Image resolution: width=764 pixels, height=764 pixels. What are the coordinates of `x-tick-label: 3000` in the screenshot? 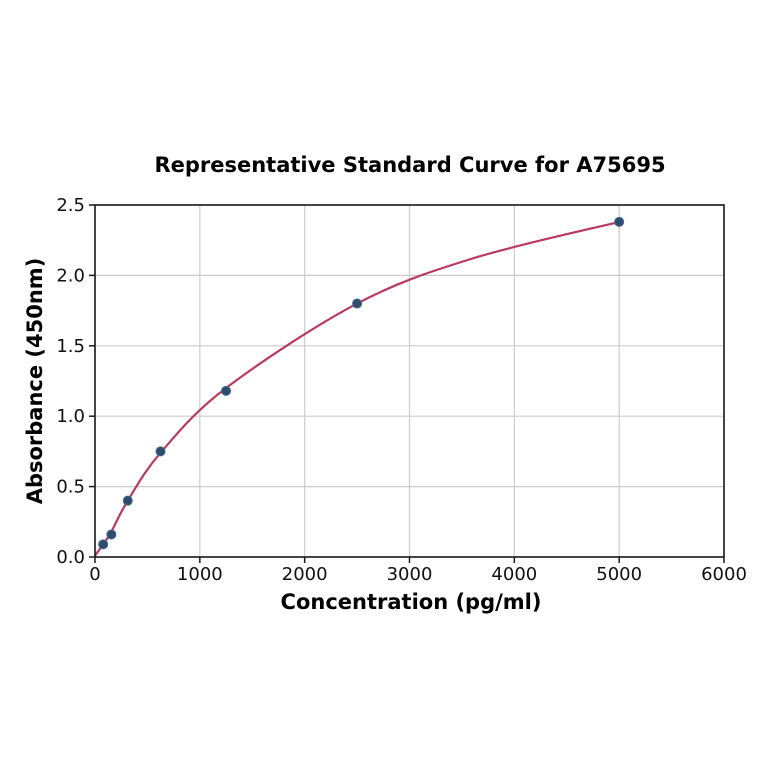 It's located at (410, 574).